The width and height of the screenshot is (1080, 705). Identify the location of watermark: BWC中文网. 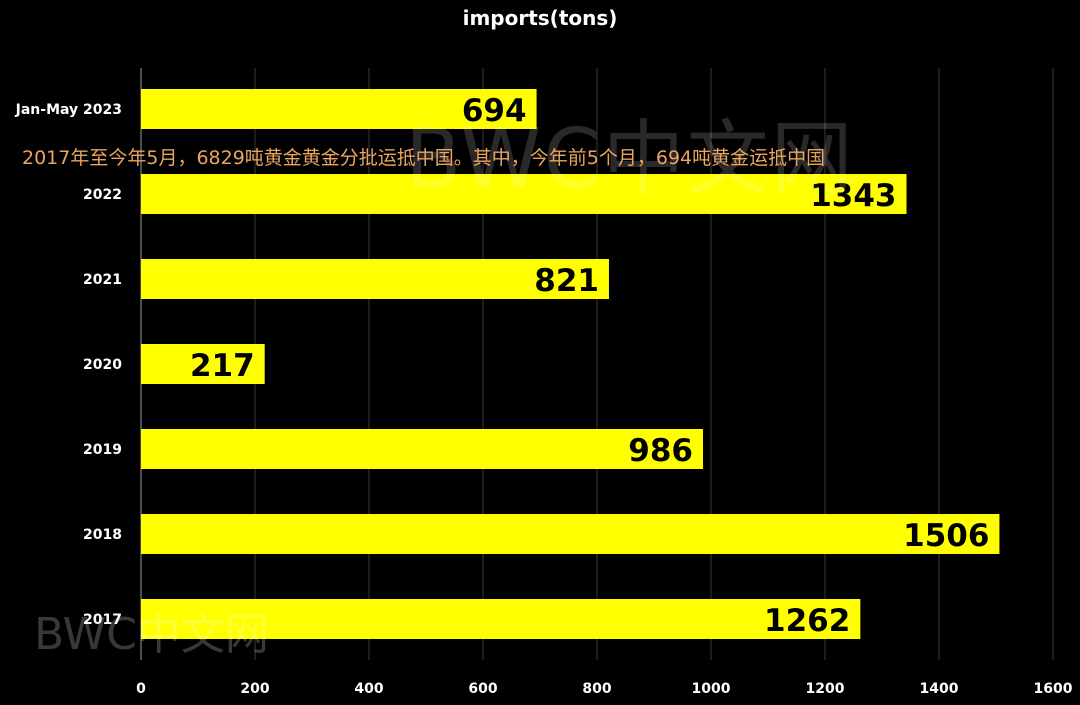
(630, 159).